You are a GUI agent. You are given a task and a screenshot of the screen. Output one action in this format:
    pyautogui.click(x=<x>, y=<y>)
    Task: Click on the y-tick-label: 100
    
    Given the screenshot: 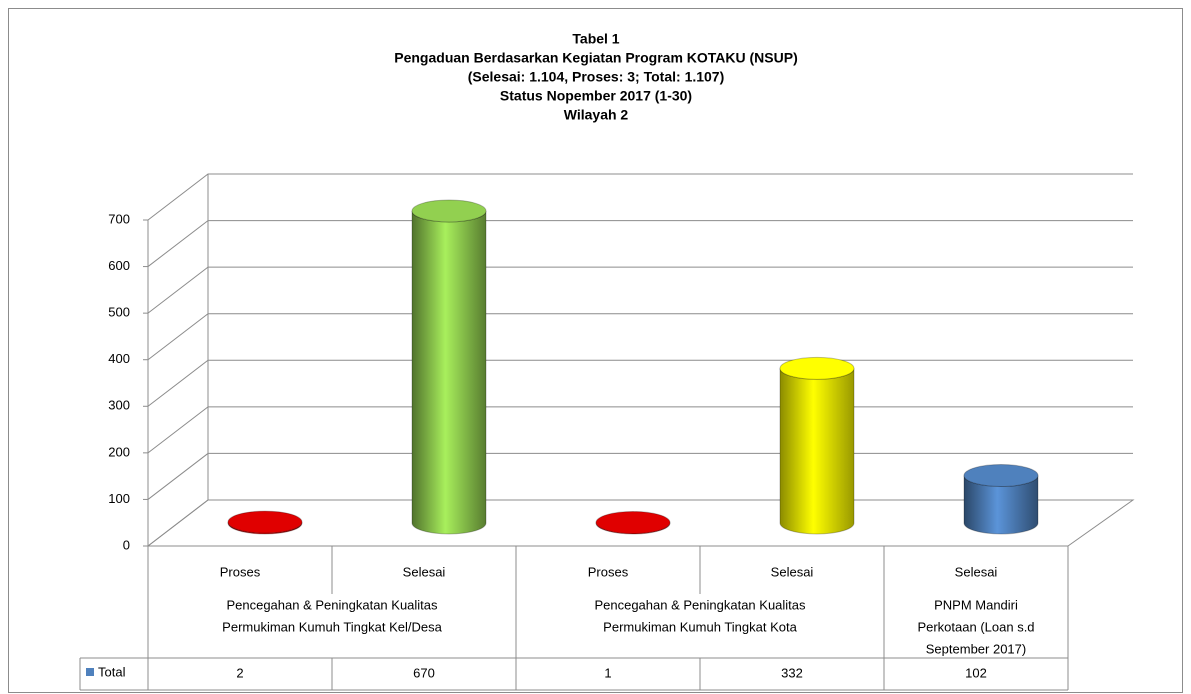 What is the action you would take?
    pyautogui.click(x=119, y=498)
    